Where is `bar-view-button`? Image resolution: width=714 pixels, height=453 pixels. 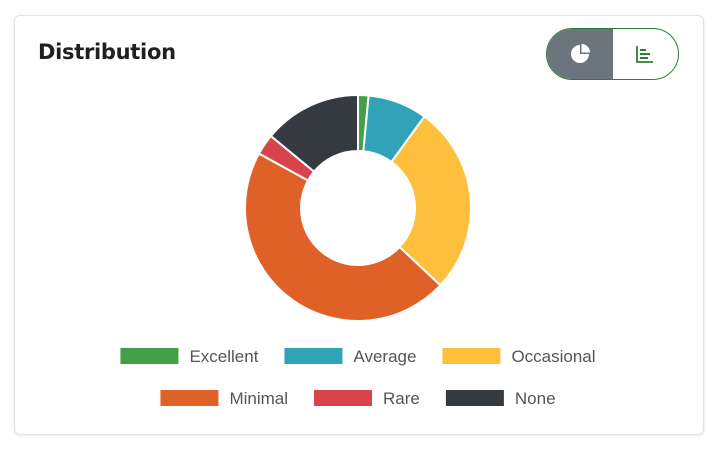
bar-view-button is located at coordinates (646, 54).